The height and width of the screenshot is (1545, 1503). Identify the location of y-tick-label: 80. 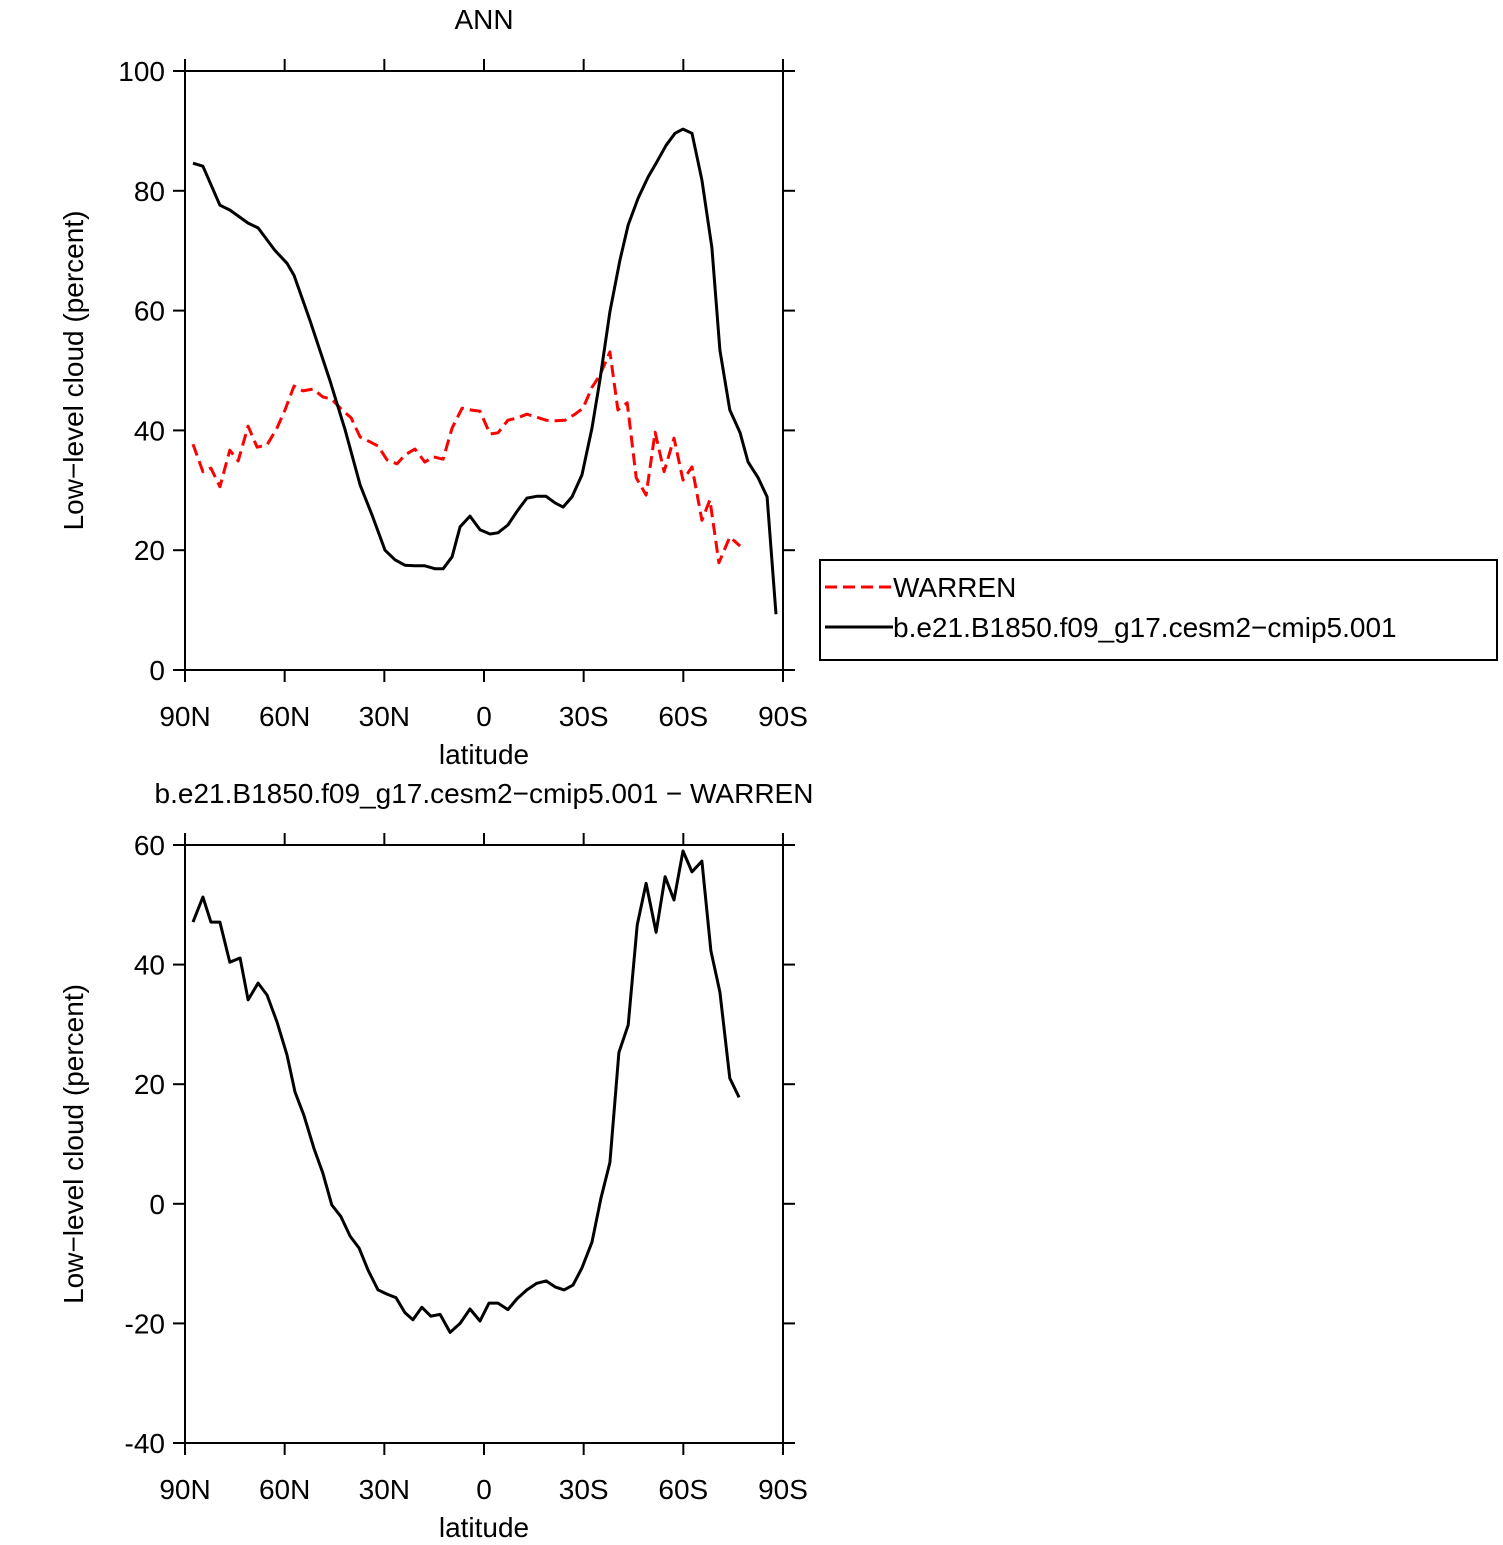
(149, 191).